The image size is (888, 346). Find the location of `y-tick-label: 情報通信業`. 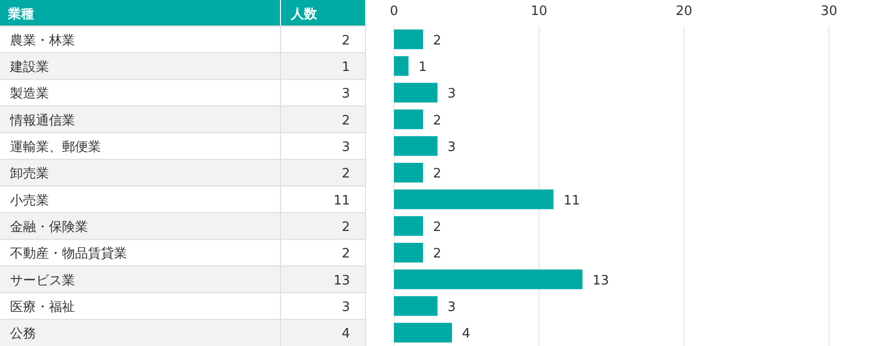

y-tick-label: 情報通信業 is located at coordinates (42, 120).